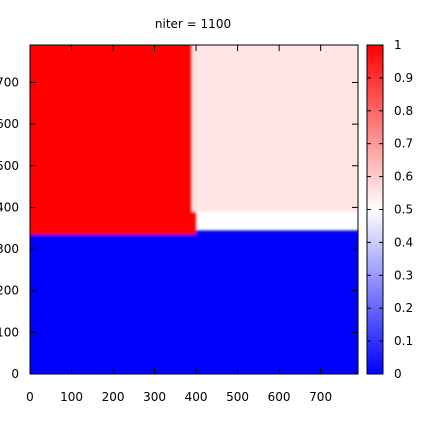 The height and width of the screenshot is (440, 435). Describe the element at coordinates (403, 242) in the screenshot. I see `colorbar-tick-label: 0.4` at that location.